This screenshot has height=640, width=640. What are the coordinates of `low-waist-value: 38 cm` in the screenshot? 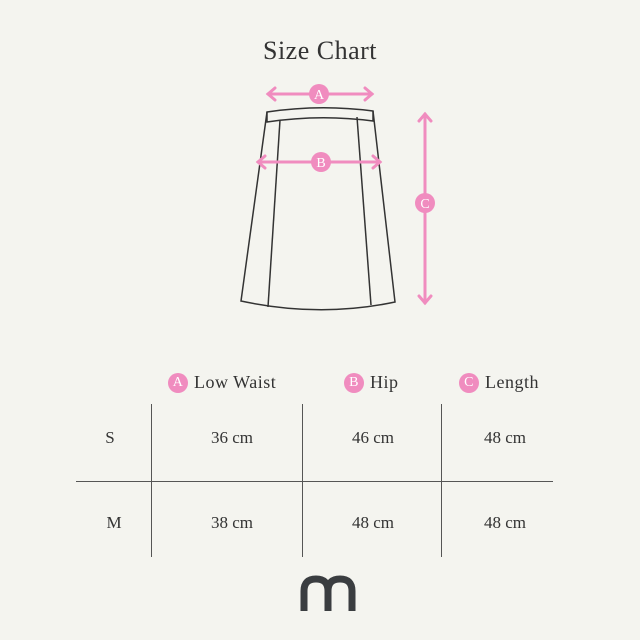 It's located at (232, 522).